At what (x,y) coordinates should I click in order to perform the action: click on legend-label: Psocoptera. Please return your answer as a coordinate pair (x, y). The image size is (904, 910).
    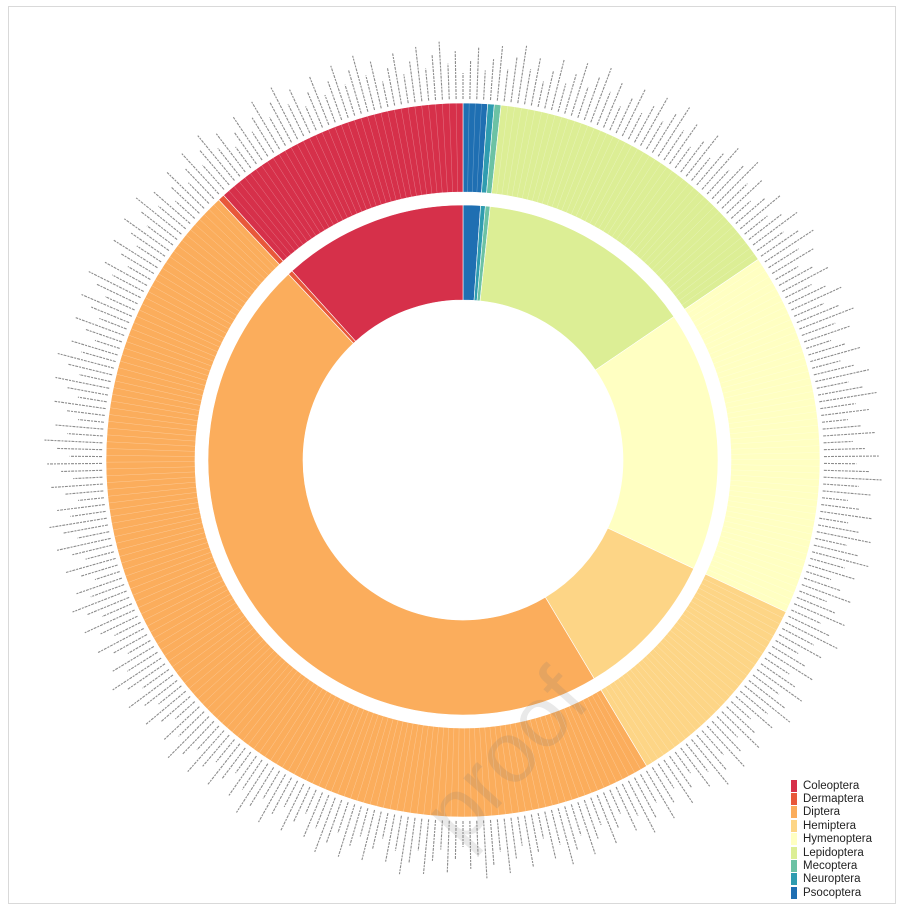
    Looking at the image, I should click on (832, 892).